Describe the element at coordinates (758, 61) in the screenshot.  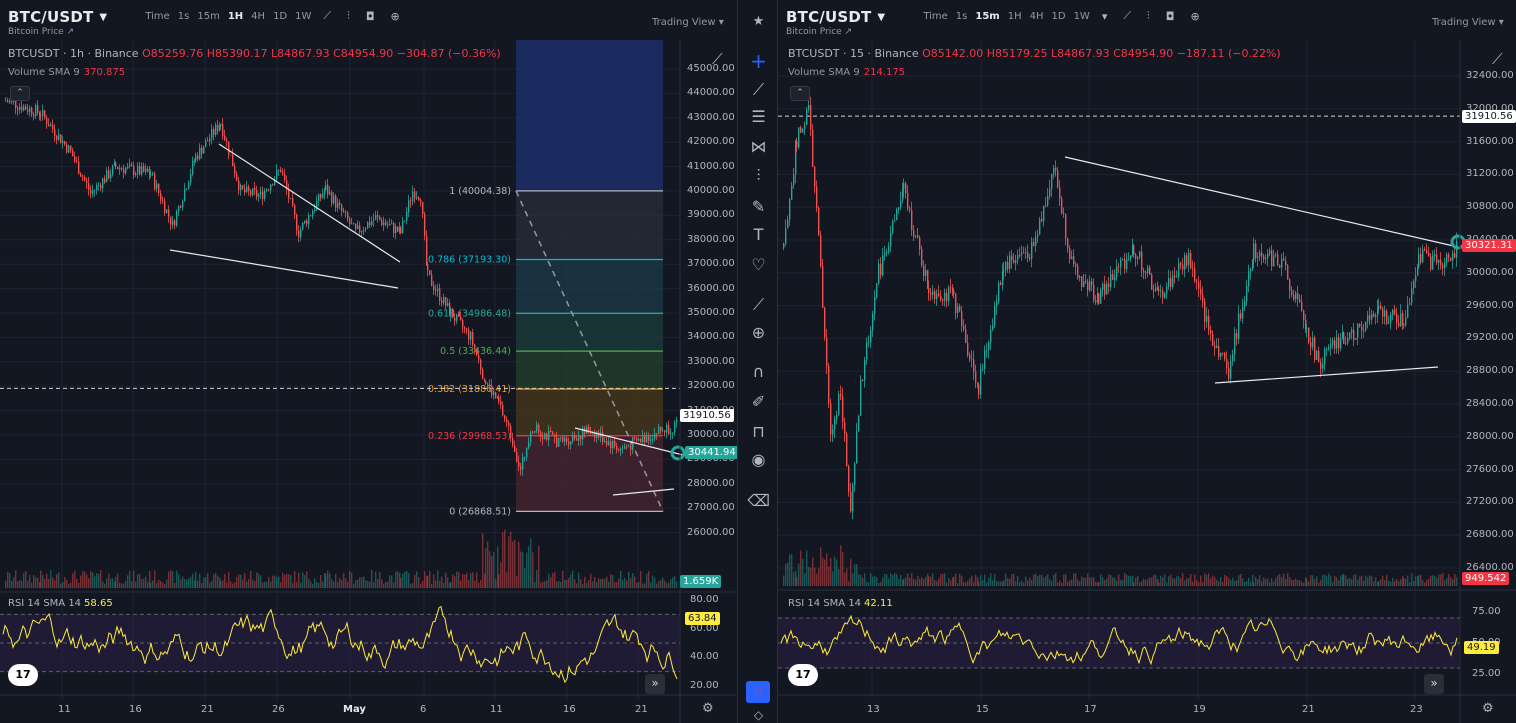
I see `crosshair-icon: +` at that location.